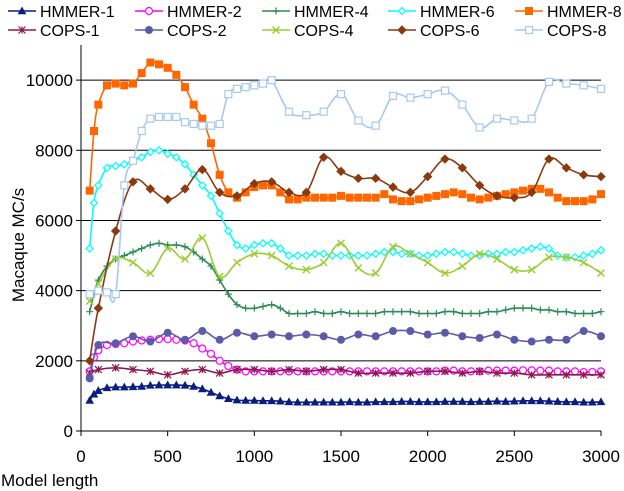 The width and height of the screenshot is (624, 491). Describe the element at coordinates (514, 456) in the screenshot. I see `x-tick-label: 2500` at that location.